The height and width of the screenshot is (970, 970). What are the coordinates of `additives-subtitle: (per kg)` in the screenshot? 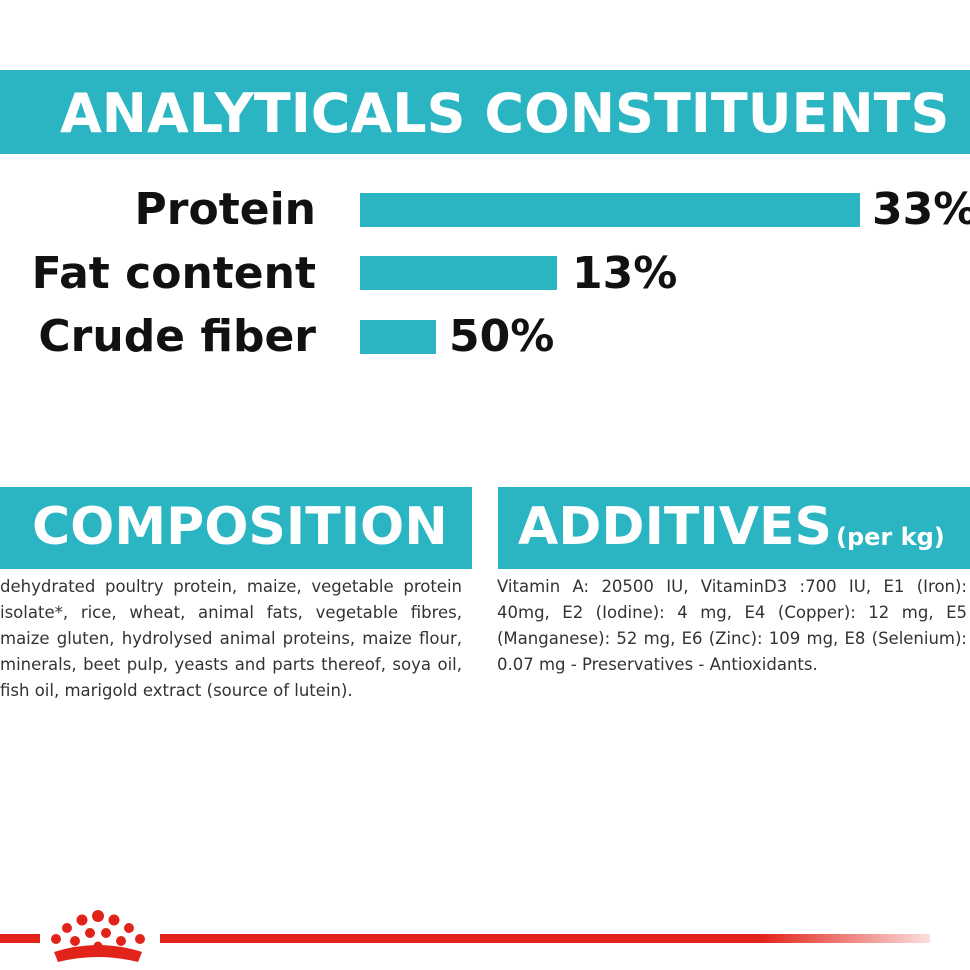 It's located at (890, 537).